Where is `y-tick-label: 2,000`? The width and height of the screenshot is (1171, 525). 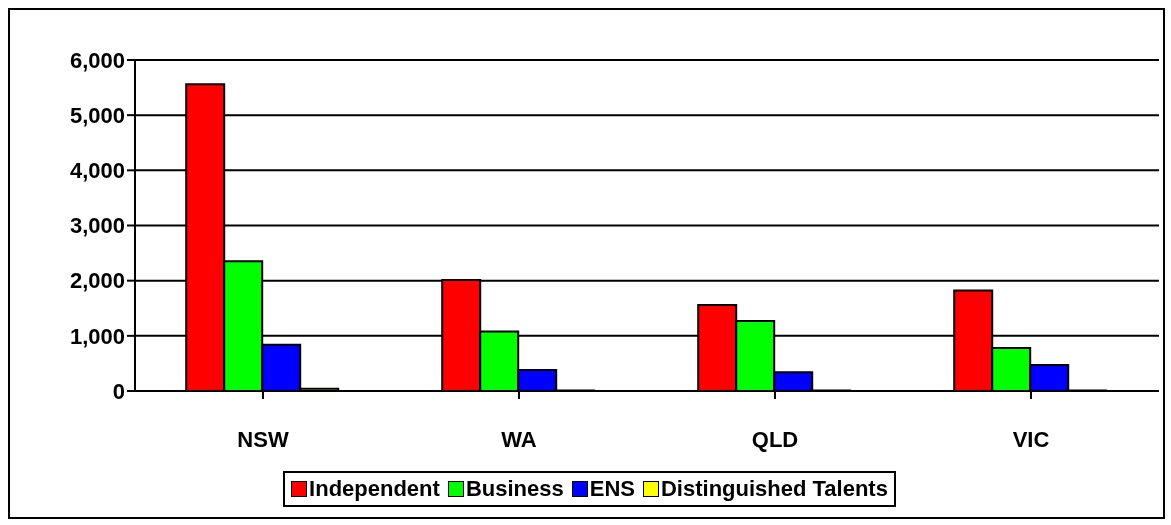
y-tick-label: 2,000 is located at coordinates (97, 281).